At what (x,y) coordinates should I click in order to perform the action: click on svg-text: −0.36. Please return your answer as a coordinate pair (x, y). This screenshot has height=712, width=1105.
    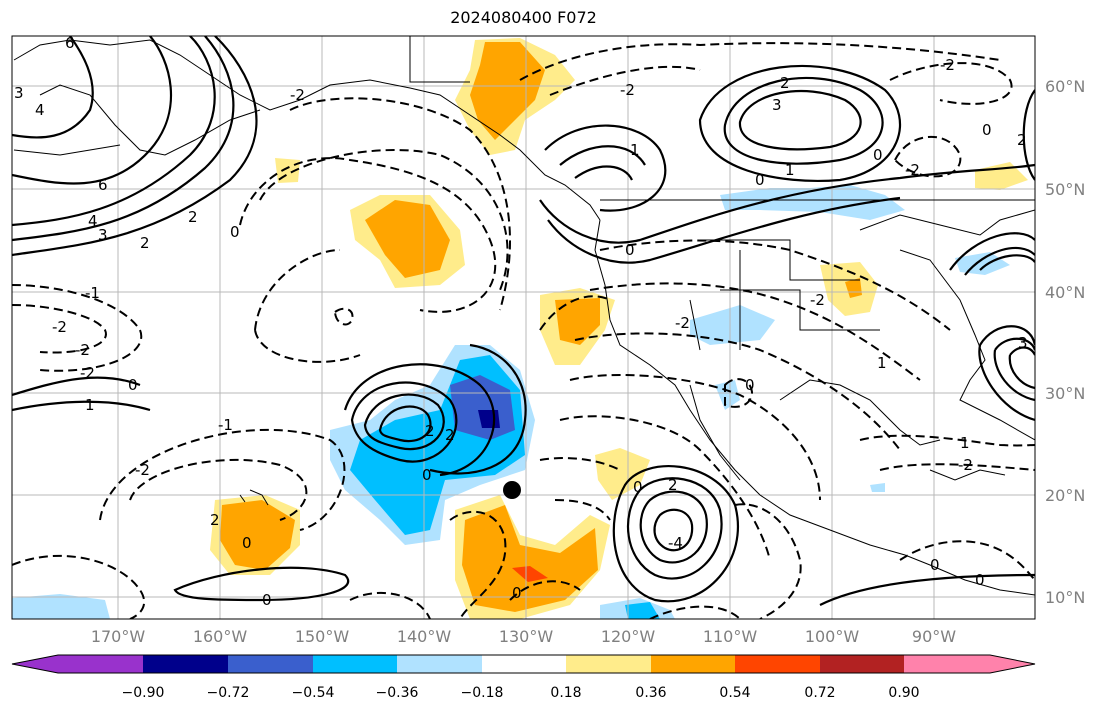
    Looking at the image, I should click on (397, 693).